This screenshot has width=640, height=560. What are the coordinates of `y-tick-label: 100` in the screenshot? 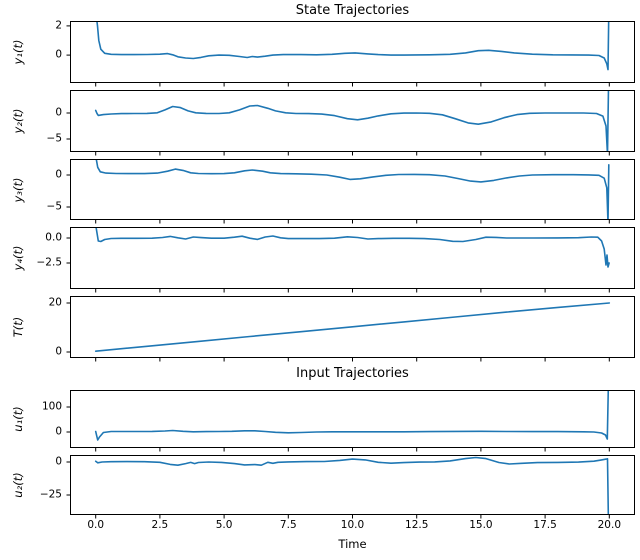 It's located at (51, 406).